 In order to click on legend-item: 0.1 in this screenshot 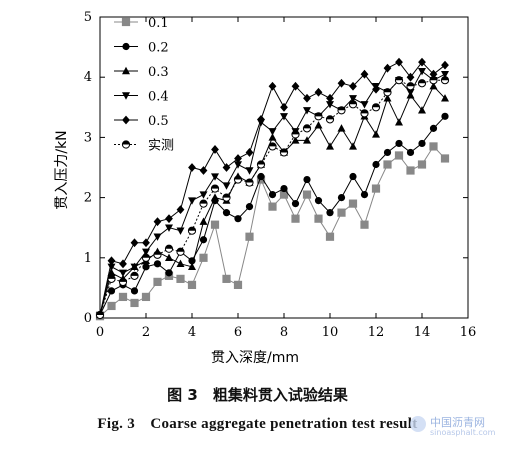, I will do `click(141, 23)`.